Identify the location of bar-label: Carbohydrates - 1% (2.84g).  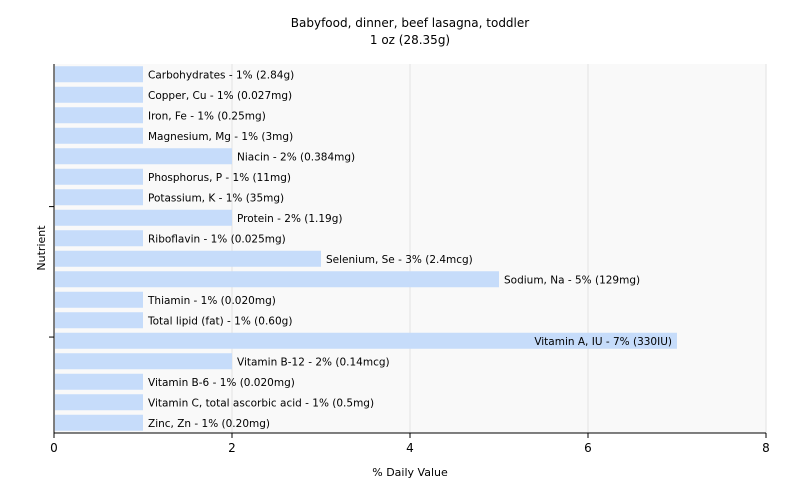
(221, 75).